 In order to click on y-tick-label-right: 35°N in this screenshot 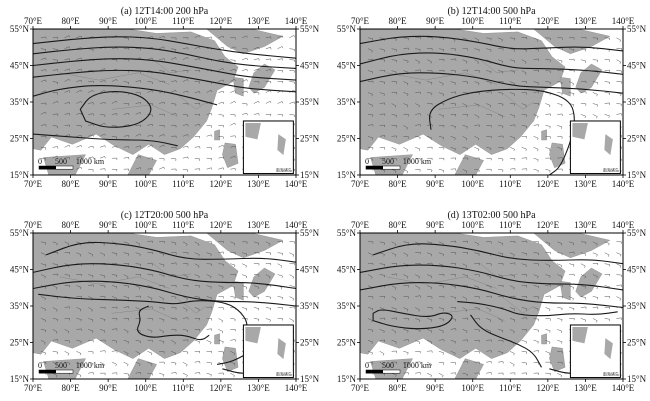, I will do `click(637, 306)`.